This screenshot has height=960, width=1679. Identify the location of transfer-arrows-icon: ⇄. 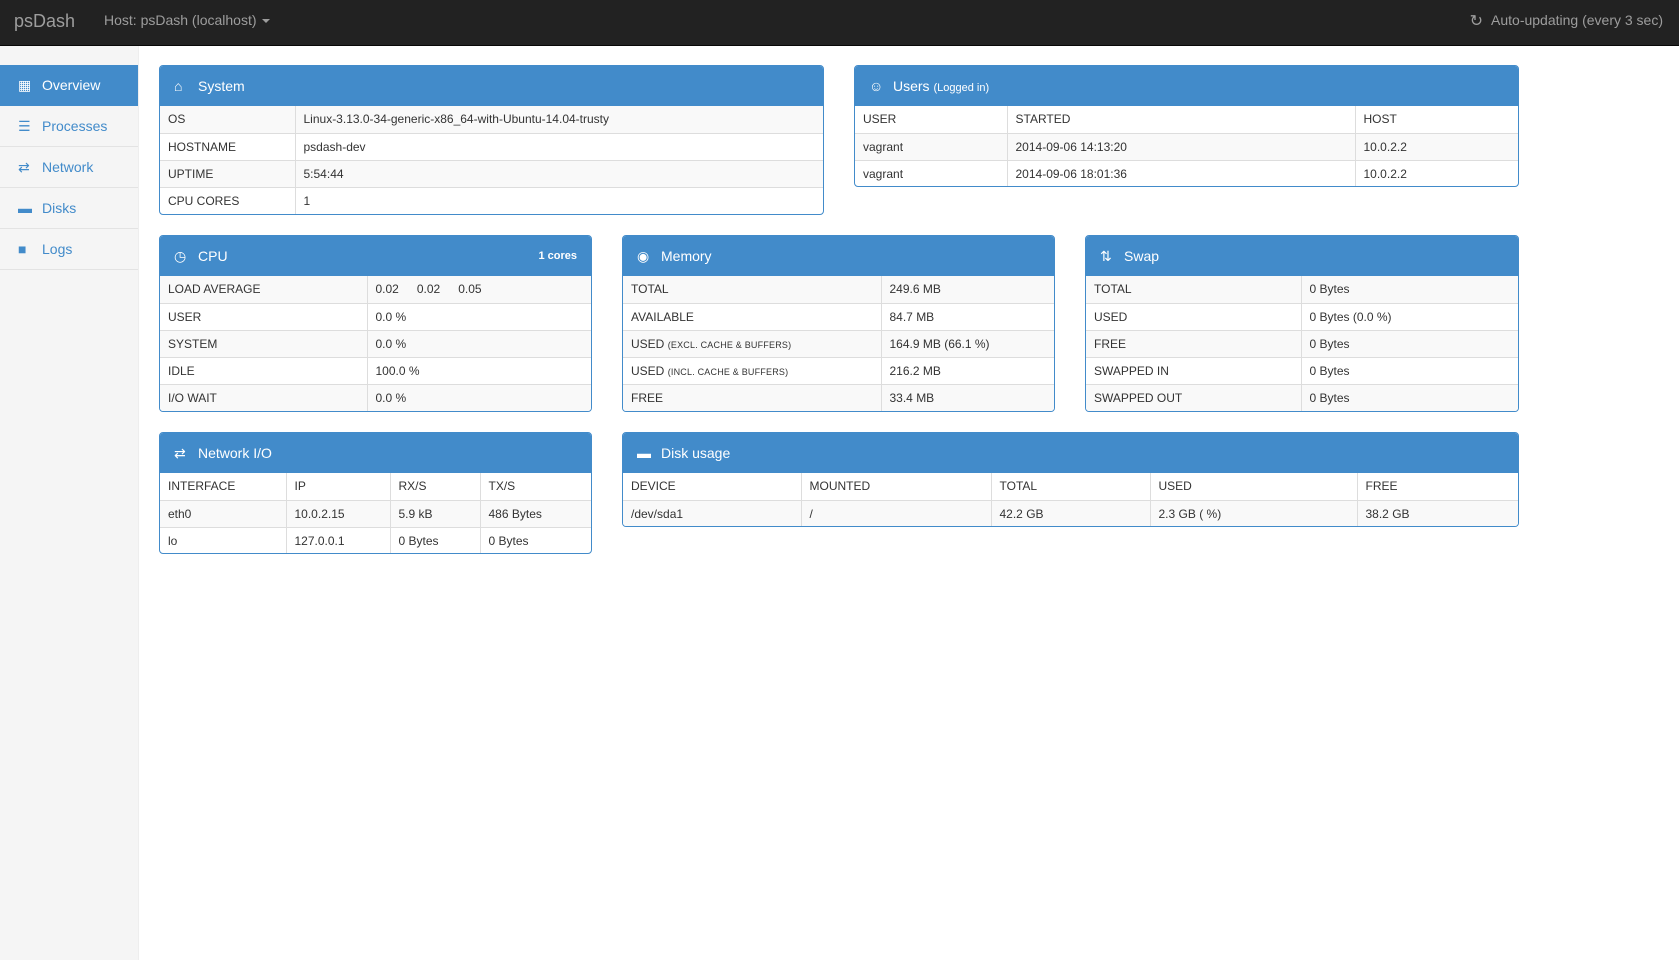
(24, 167).